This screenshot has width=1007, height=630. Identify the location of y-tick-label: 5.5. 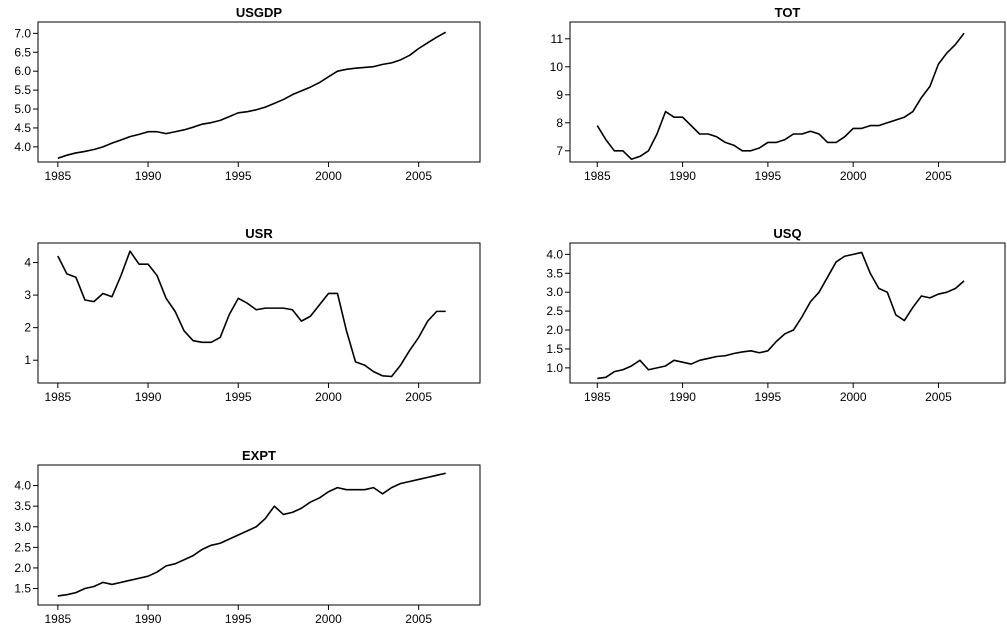
(22, 90).